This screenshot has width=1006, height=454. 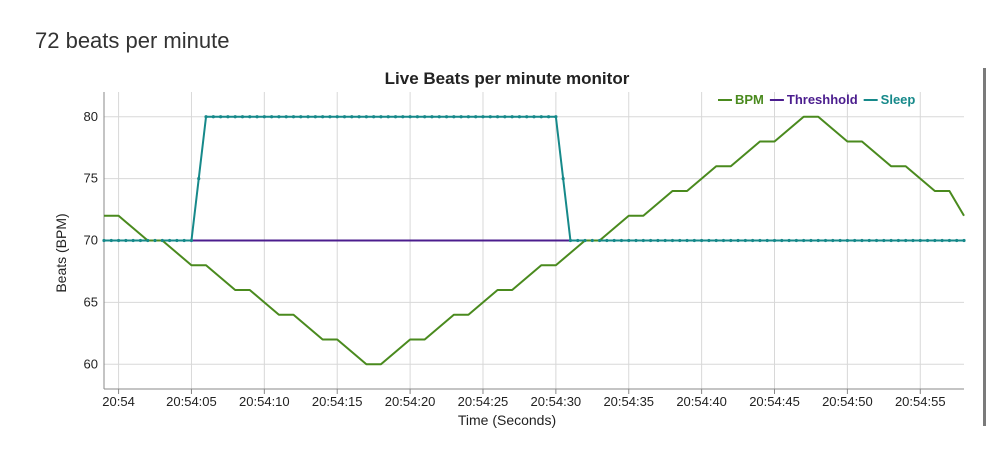 What do you see at coordinates (920, 401) in the screenshot?
I see `x-tick-label: 20:54:55` at bounding box center [920, 401].